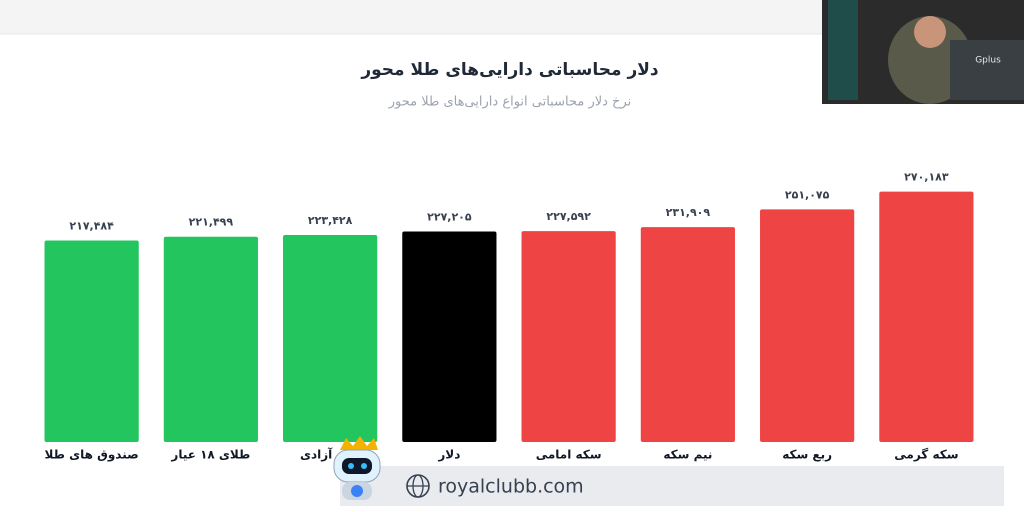  What do you see at coordinates (511, 487) in the screenshot?
I see `watermark-text: royalclubb.com` at bounding box center [511, 487].